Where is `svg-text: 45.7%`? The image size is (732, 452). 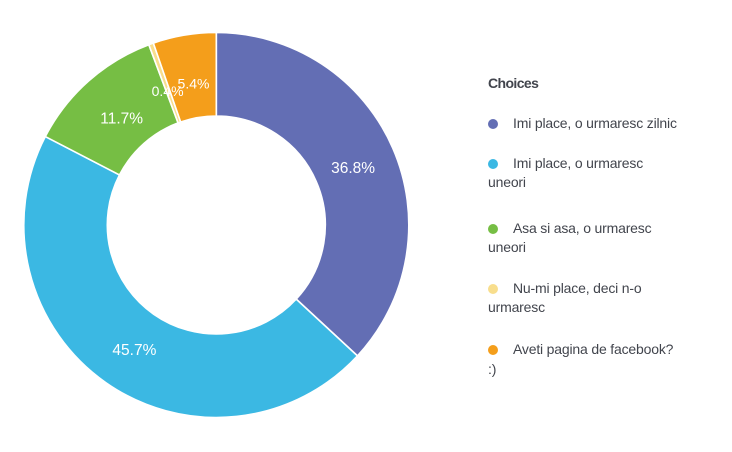 svg-text: 45.7% is located at coordinates (134, 350).